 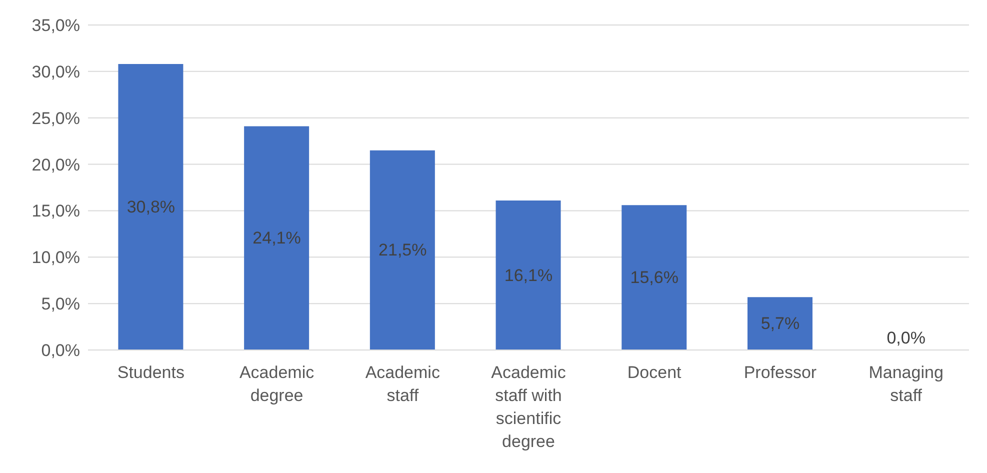 What do you see at coordinates (56, 258) in the screenshot?
I see `y-tick-label: 10,0%` at bounding box center [56, 258].